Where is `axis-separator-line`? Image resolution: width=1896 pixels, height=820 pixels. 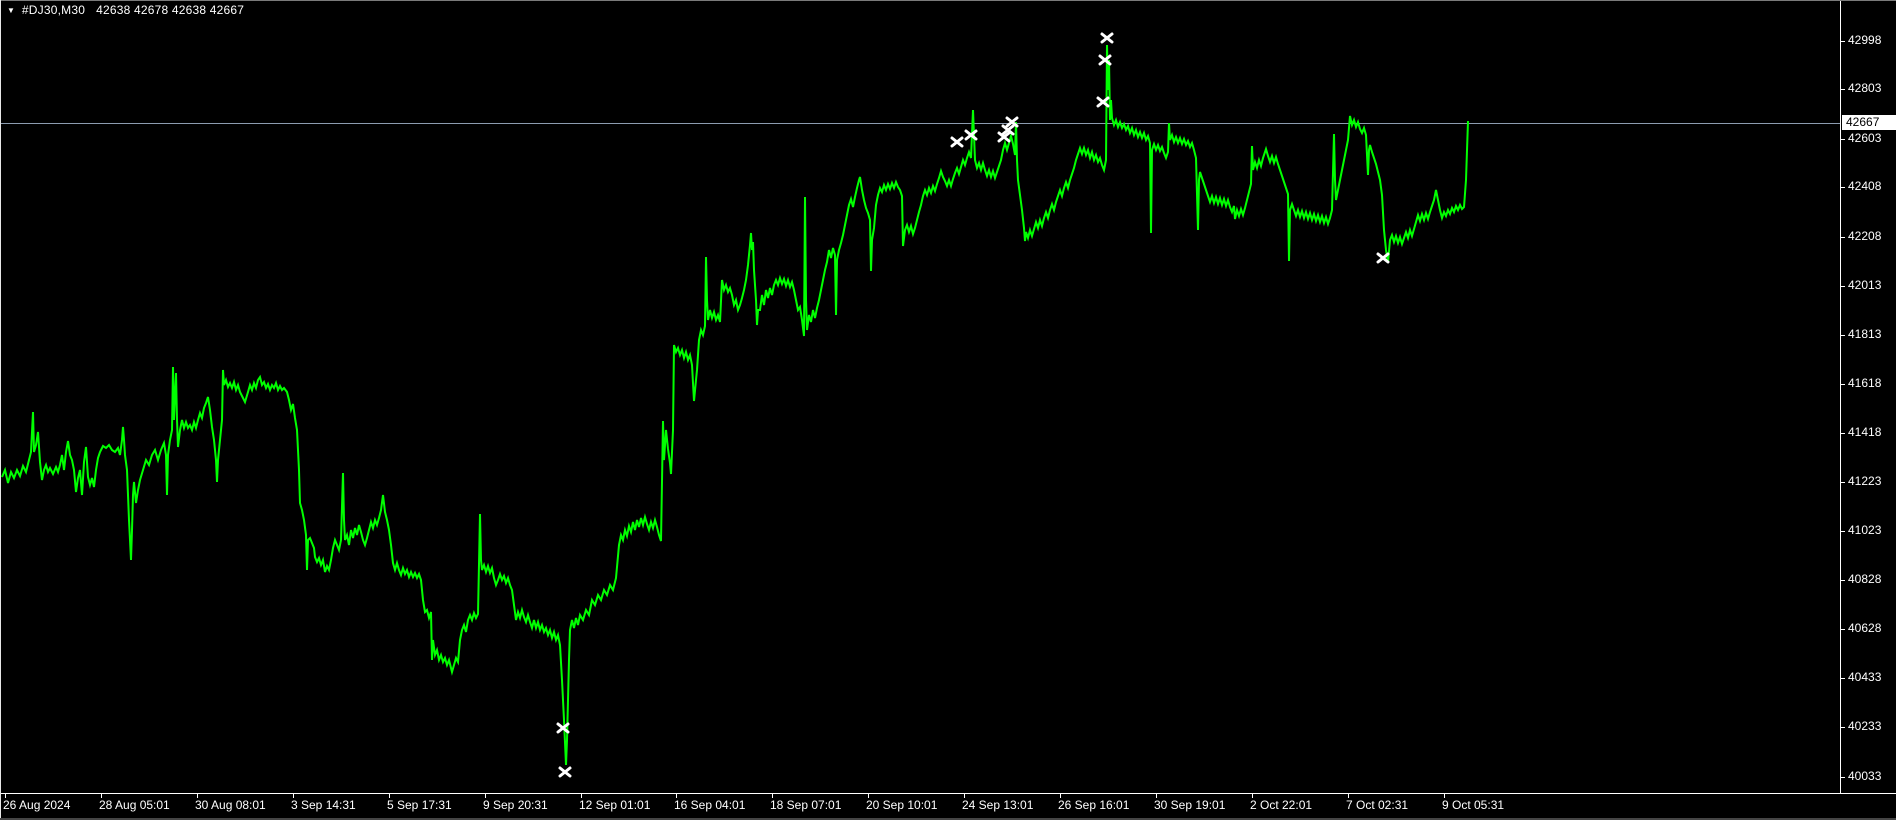
axis-separator-line is located at coordinates (948, 793).